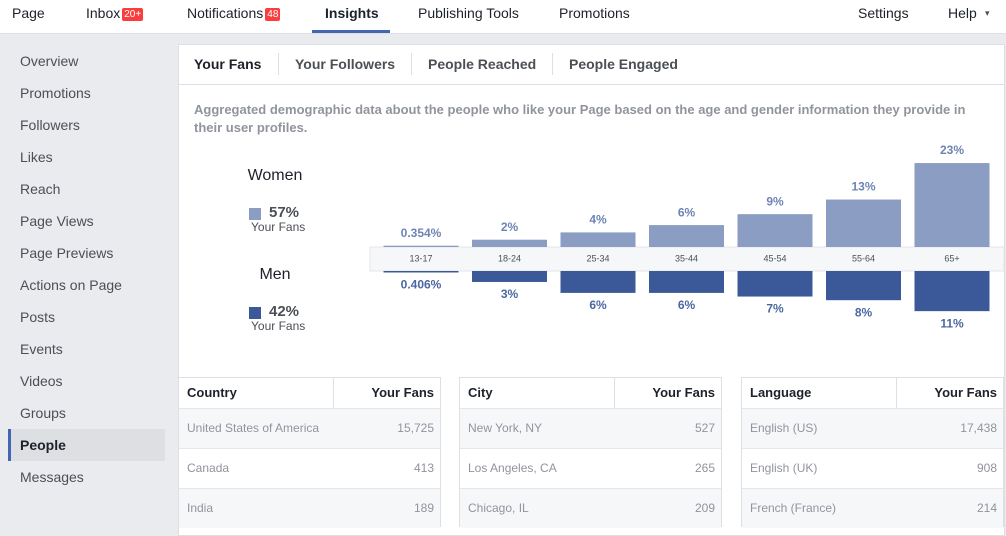  I want to click on nav-label: Page, so click(28, 13).